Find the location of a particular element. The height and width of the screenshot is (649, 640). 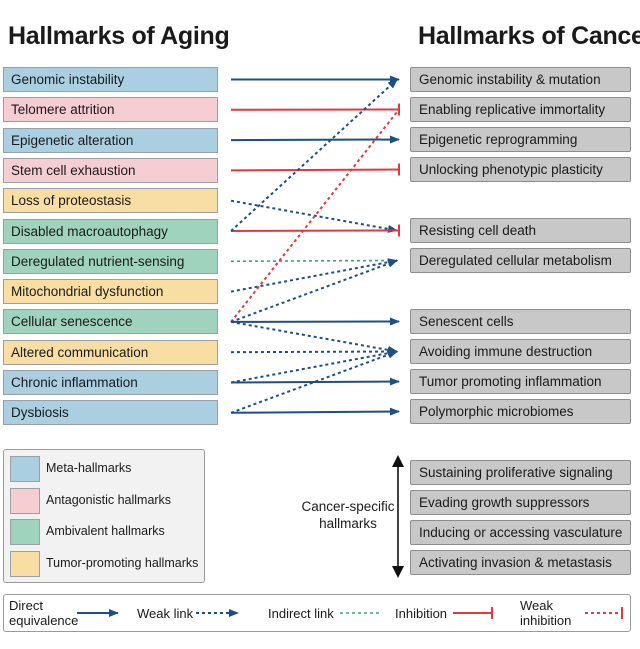

key-weak-label: Weak link is located at coordinates (165, 613).